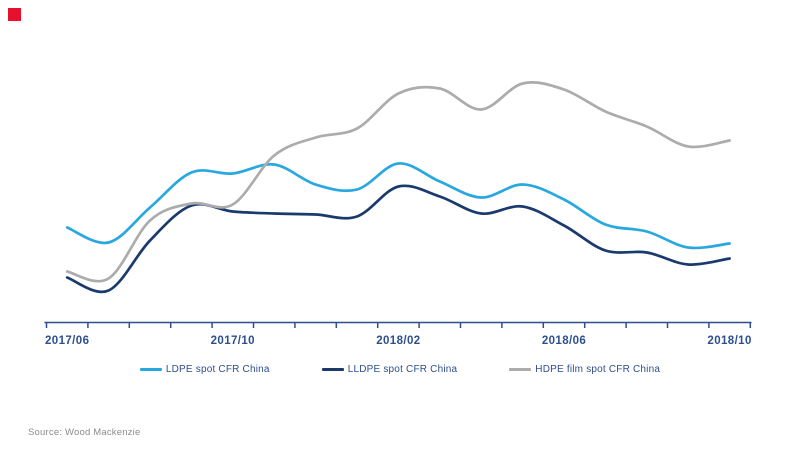  I want to click on x-axis-label: 2018/02, so click(398, 341).